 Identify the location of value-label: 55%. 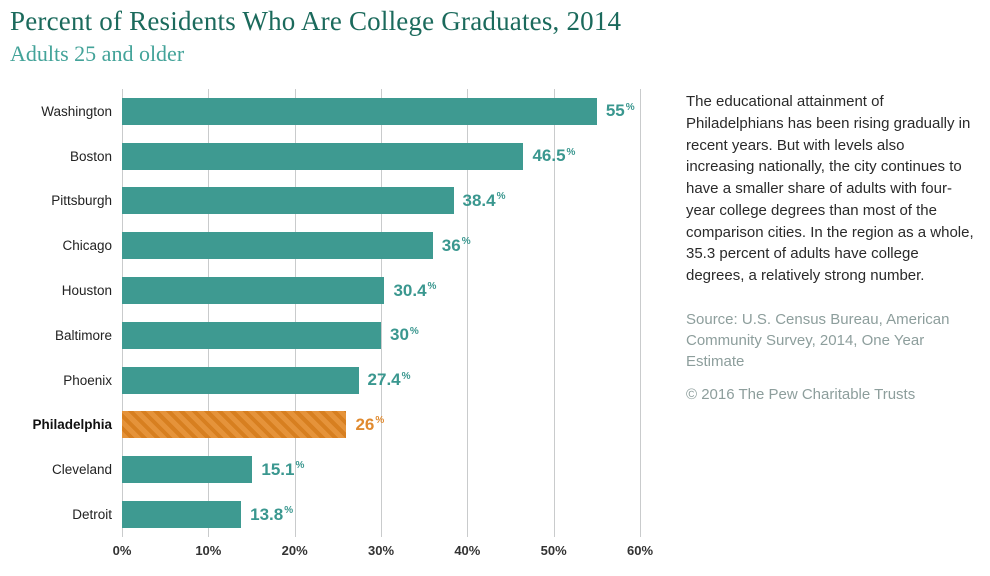
(620, 111).